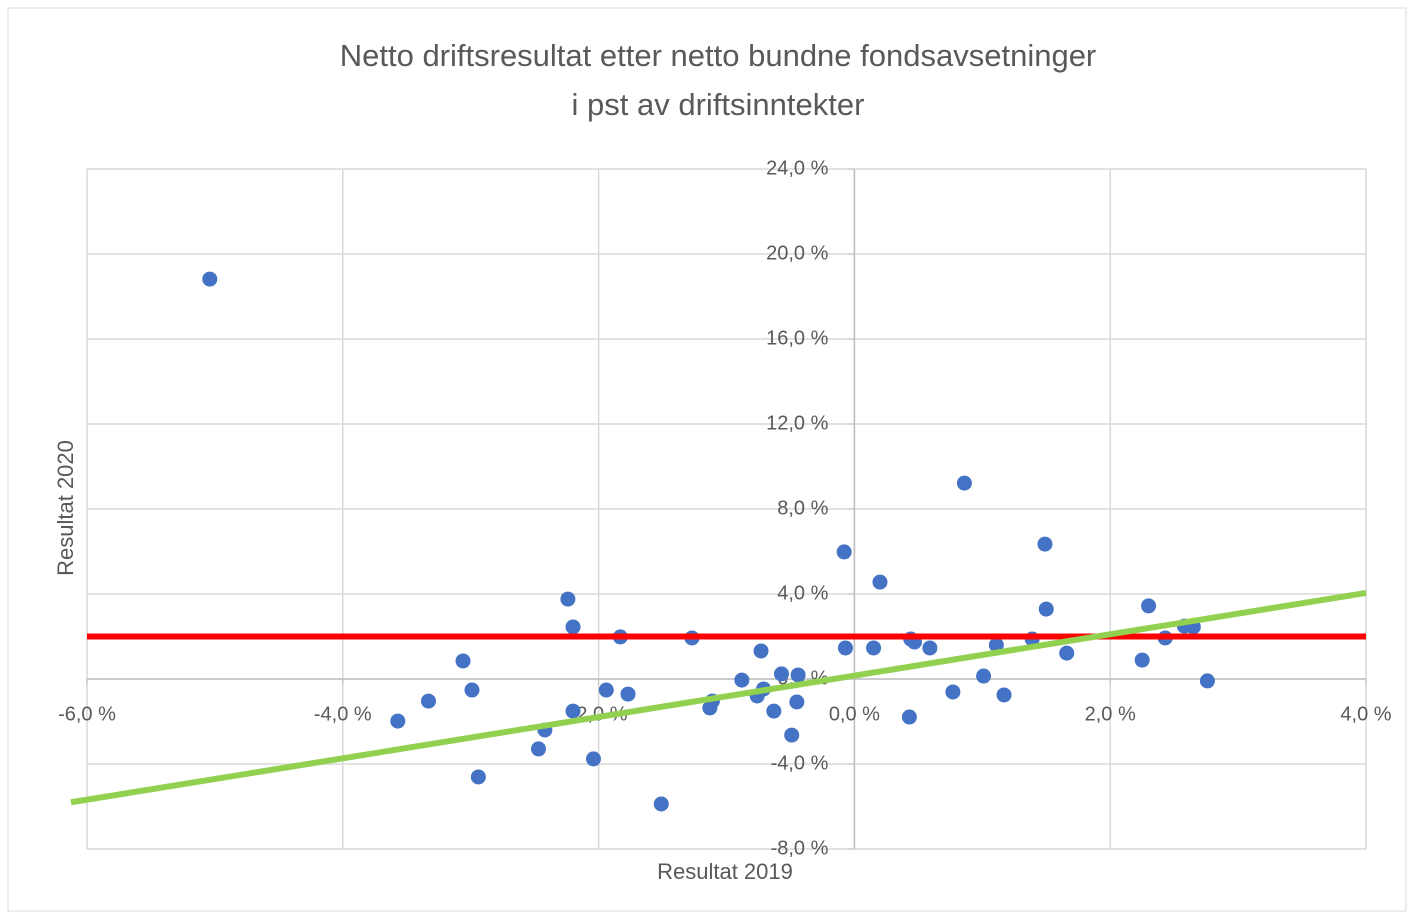 Image resolution: width=1414 pixels, height=919 pixels. What do you see at coordinates (797, 338) in the screenshot?
I see `y-tick-label: 16,0 %` at bounding box center [797, 338].